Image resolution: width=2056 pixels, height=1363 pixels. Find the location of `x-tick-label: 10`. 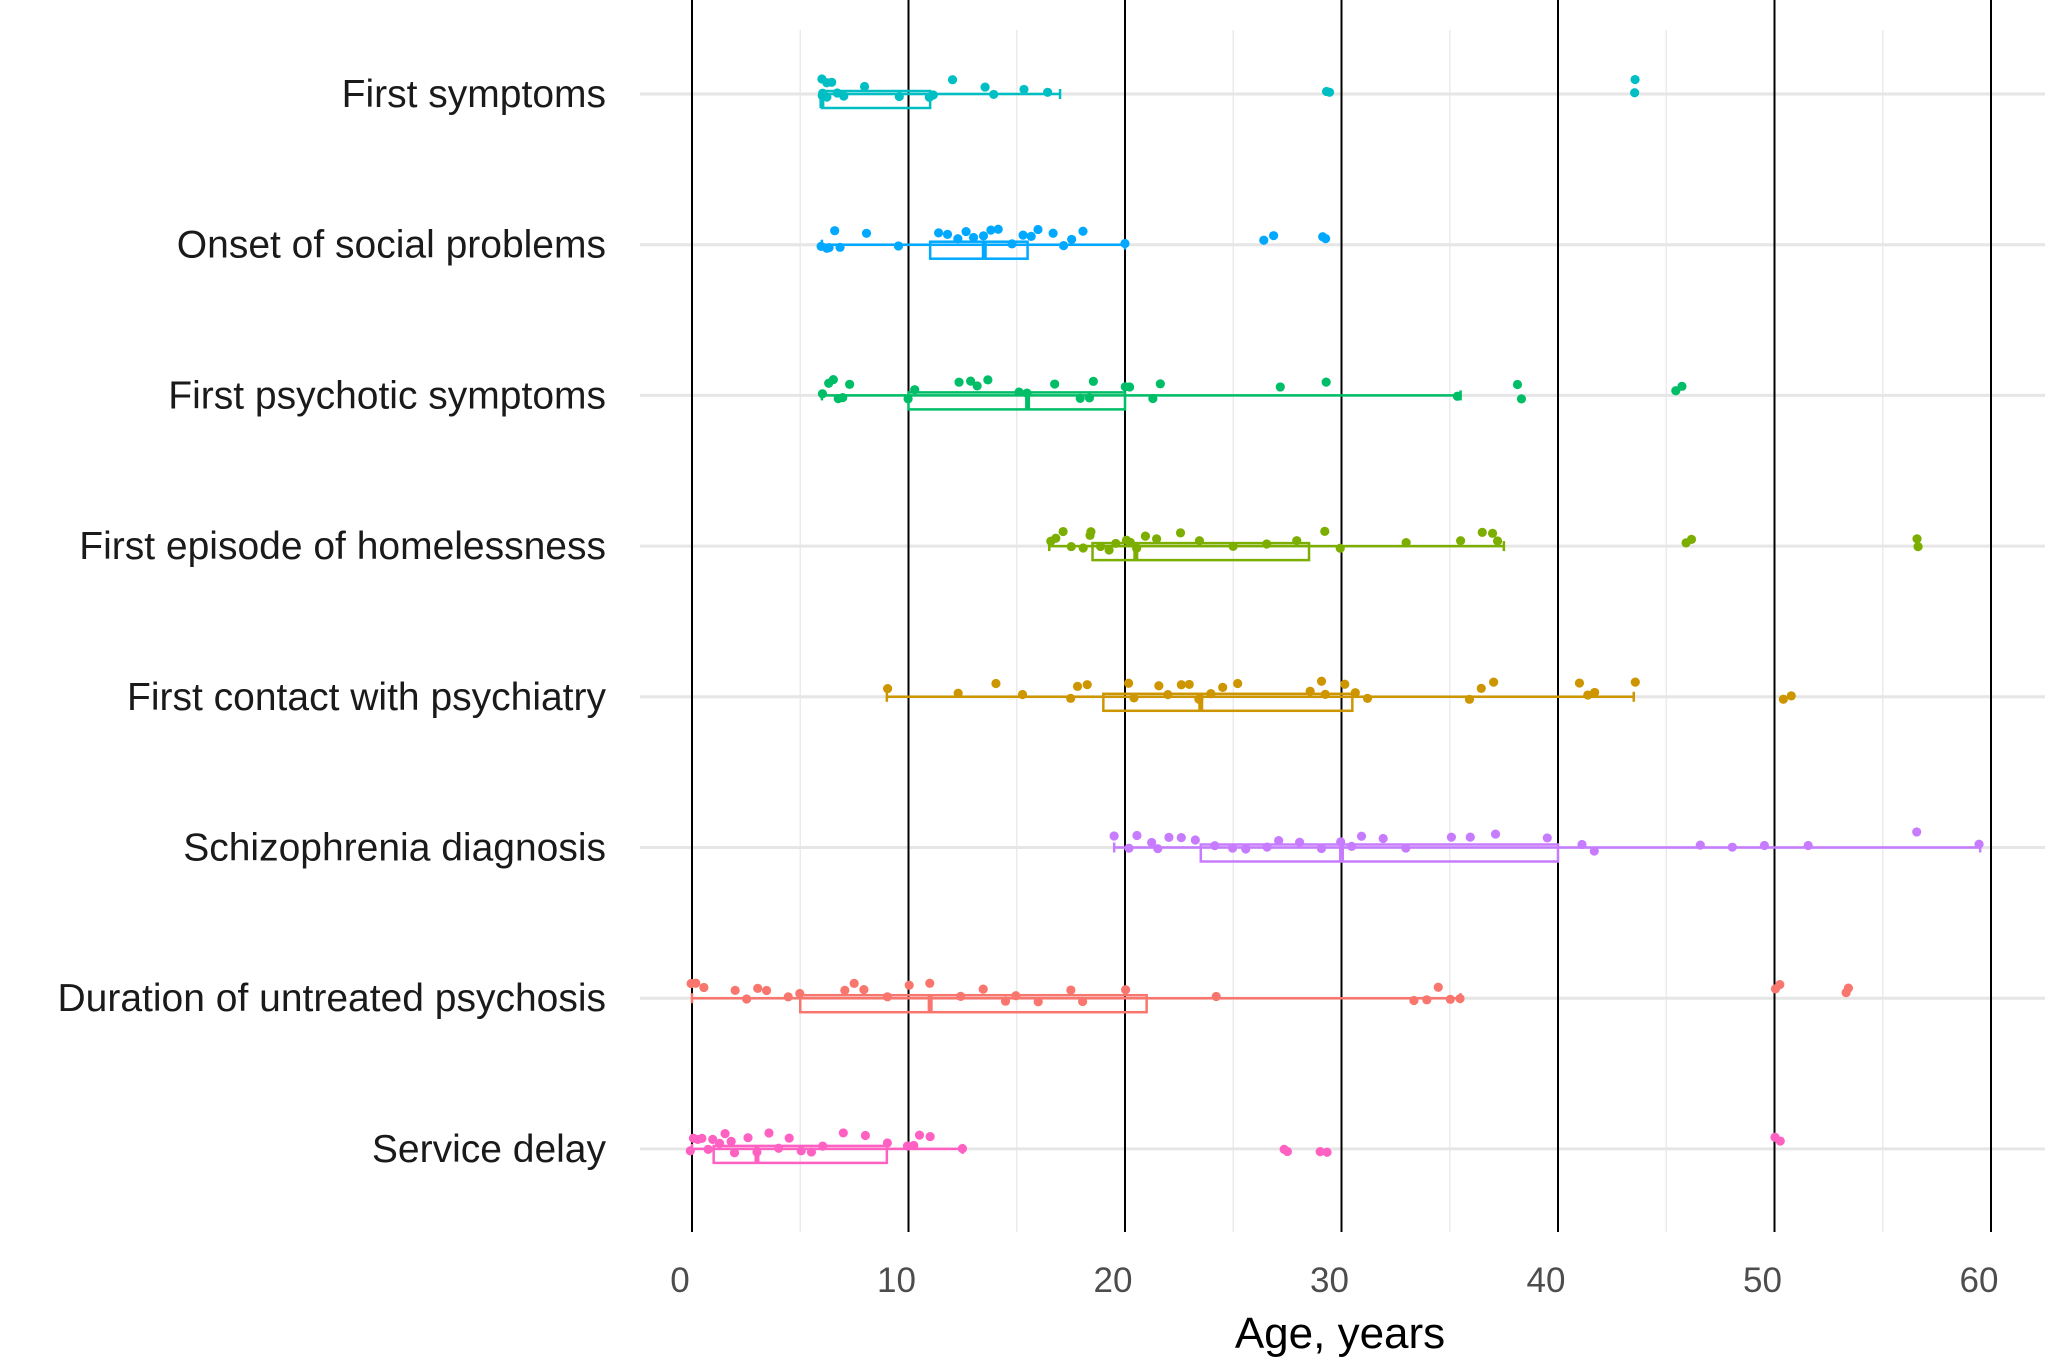

x-tick-label: 10 is located at coordinates (896, 1280).